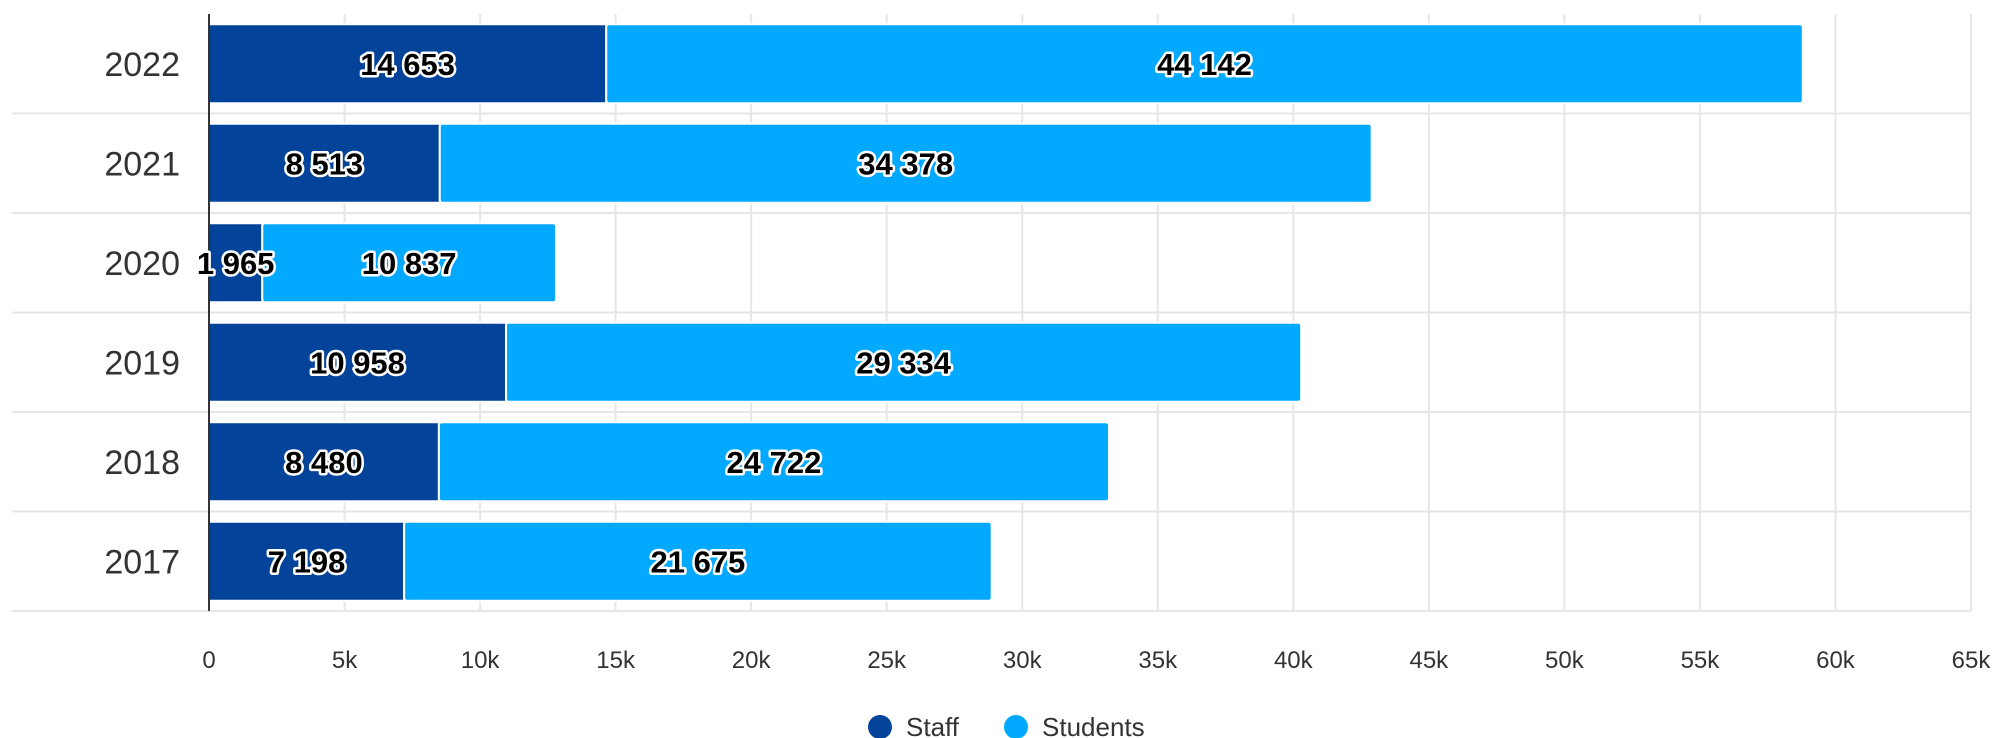 The width and height of the screenshot is (2013, 738). Describe the element at coordinates (1429, 660) in the screenshot. I see `x-tick-label: 45k` at that location.